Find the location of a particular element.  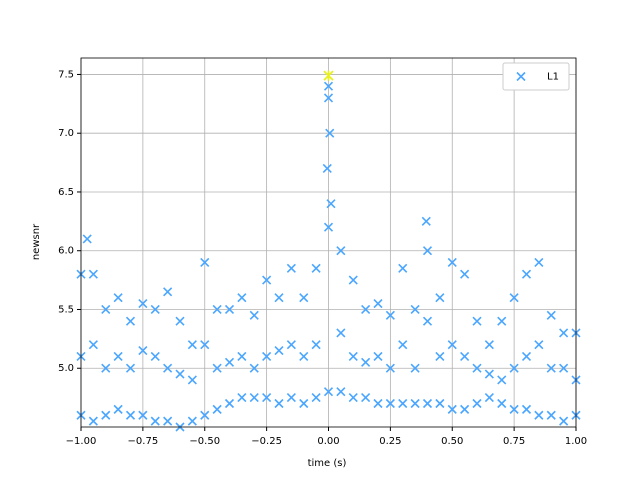

legend-label: L1 is located at coordinates (553, 77).